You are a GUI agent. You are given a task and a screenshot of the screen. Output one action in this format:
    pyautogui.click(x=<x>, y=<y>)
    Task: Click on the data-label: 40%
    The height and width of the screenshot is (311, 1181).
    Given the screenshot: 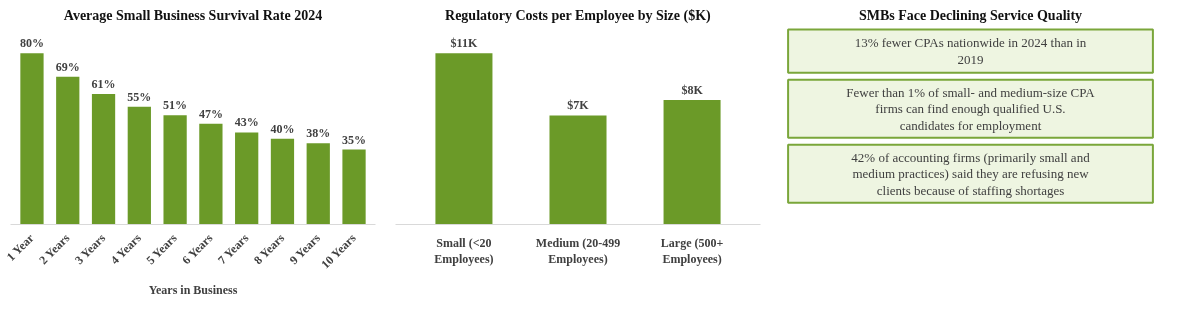 What is the action you would take?
    pyautogui.click(x=282, y=128)
    